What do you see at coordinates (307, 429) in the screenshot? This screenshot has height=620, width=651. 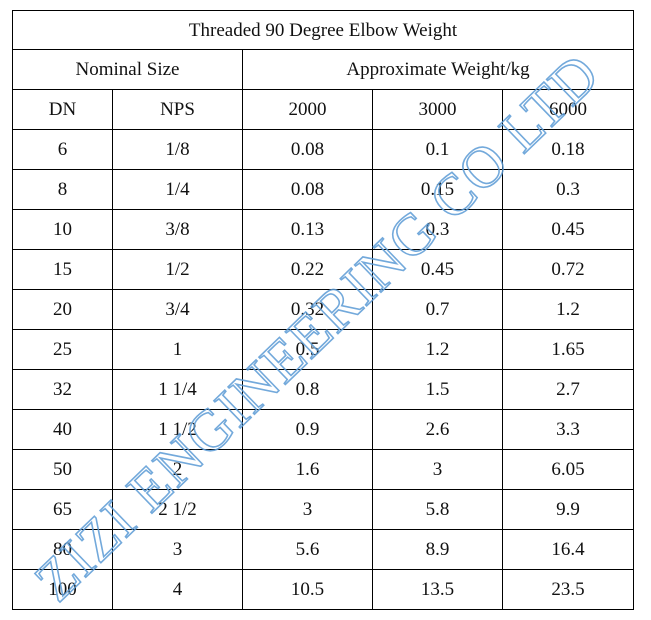 I see `cell-weight-2000: 0.9` at bounding box center [307, 429].